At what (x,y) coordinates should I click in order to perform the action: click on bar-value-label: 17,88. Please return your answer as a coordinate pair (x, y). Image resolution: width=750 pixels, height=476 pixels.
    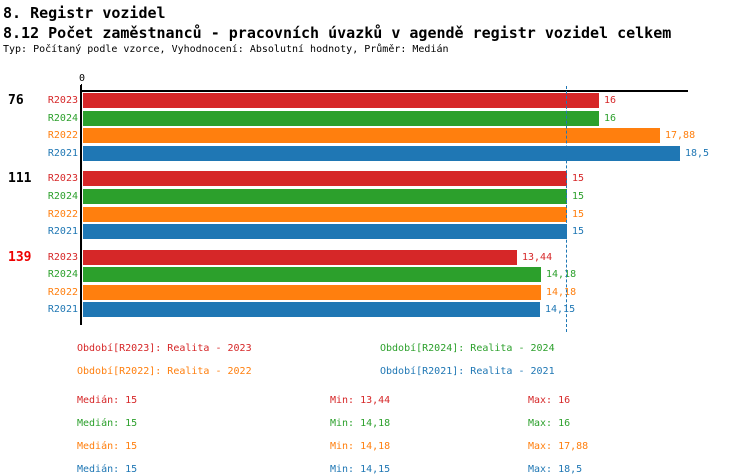
    Looking at the image, I should click on (680, 136).